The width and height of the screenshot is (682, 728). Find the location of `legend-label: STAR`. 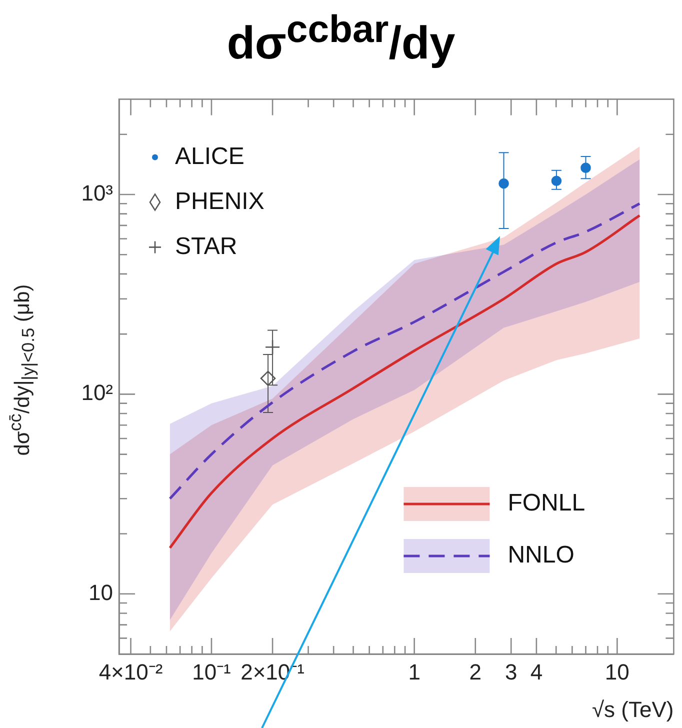

legend-label: STAR is located at coordinates (206, 246).